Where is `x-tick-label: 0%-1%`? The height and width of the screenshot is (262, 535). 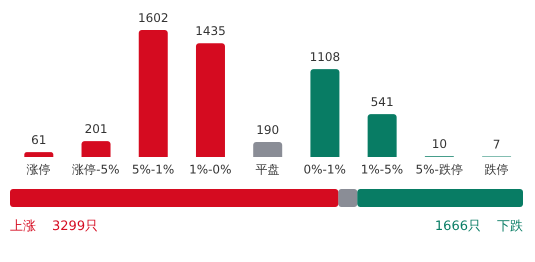
x-tick-label: 0%-1% is located at coordinates (325, 169).